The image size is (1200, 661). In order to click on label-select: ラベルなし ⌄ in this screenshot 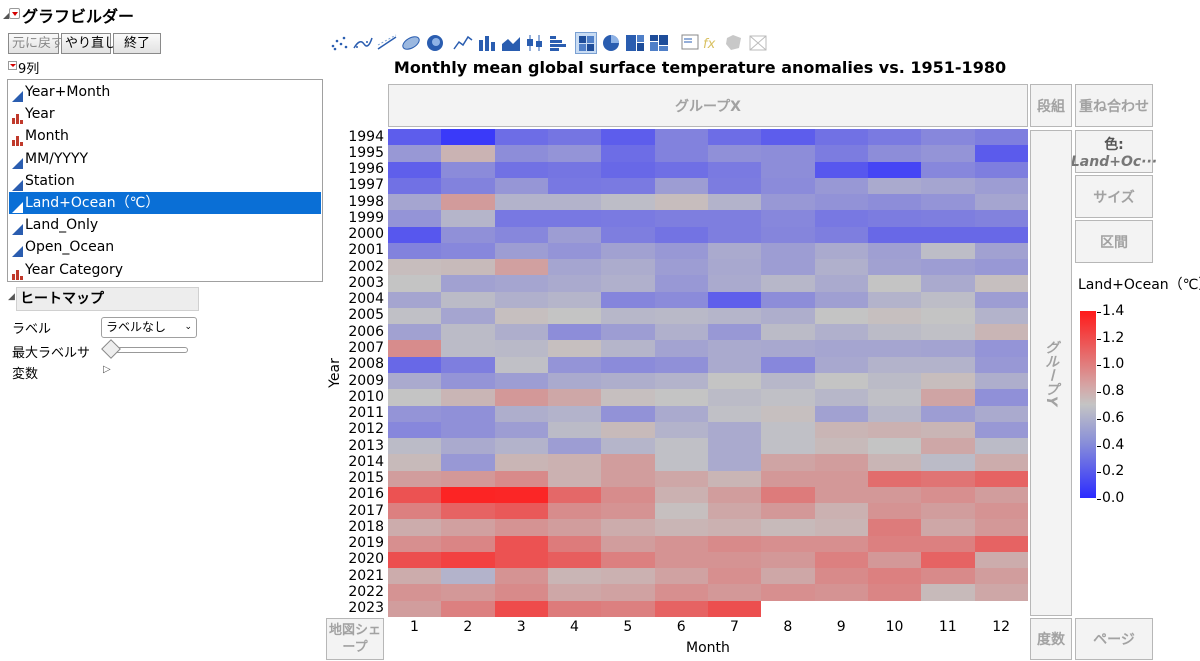, I will do `click(149, 327)`.